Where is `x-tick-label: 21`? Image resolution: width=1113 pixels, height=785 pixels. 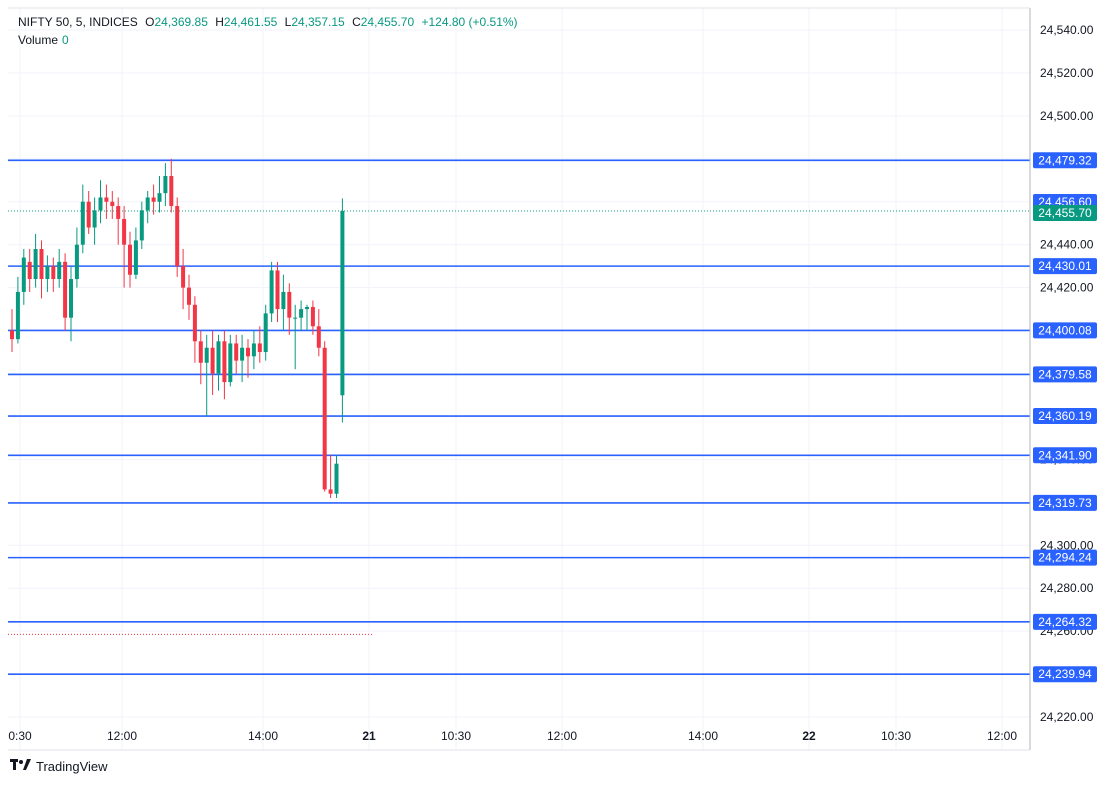 x-tick-label: 21 is located at coordinates (369, 736).